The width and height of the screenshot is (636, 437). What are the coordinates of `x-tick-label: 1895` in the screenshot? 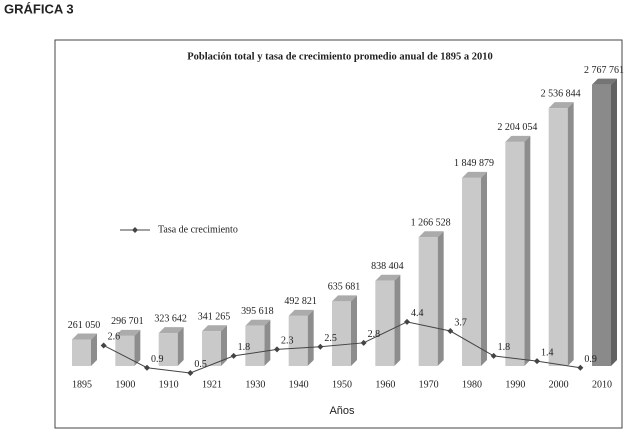 It's located at (82, 384).